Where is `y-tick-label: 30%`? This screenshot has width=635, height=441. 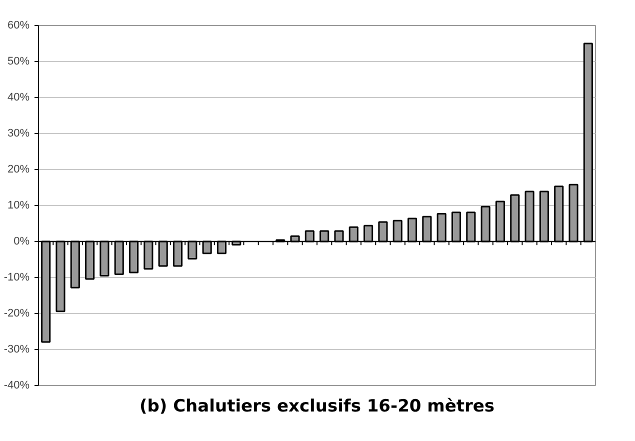
y-tick-label: 30% is located at coordinates (18, 134).